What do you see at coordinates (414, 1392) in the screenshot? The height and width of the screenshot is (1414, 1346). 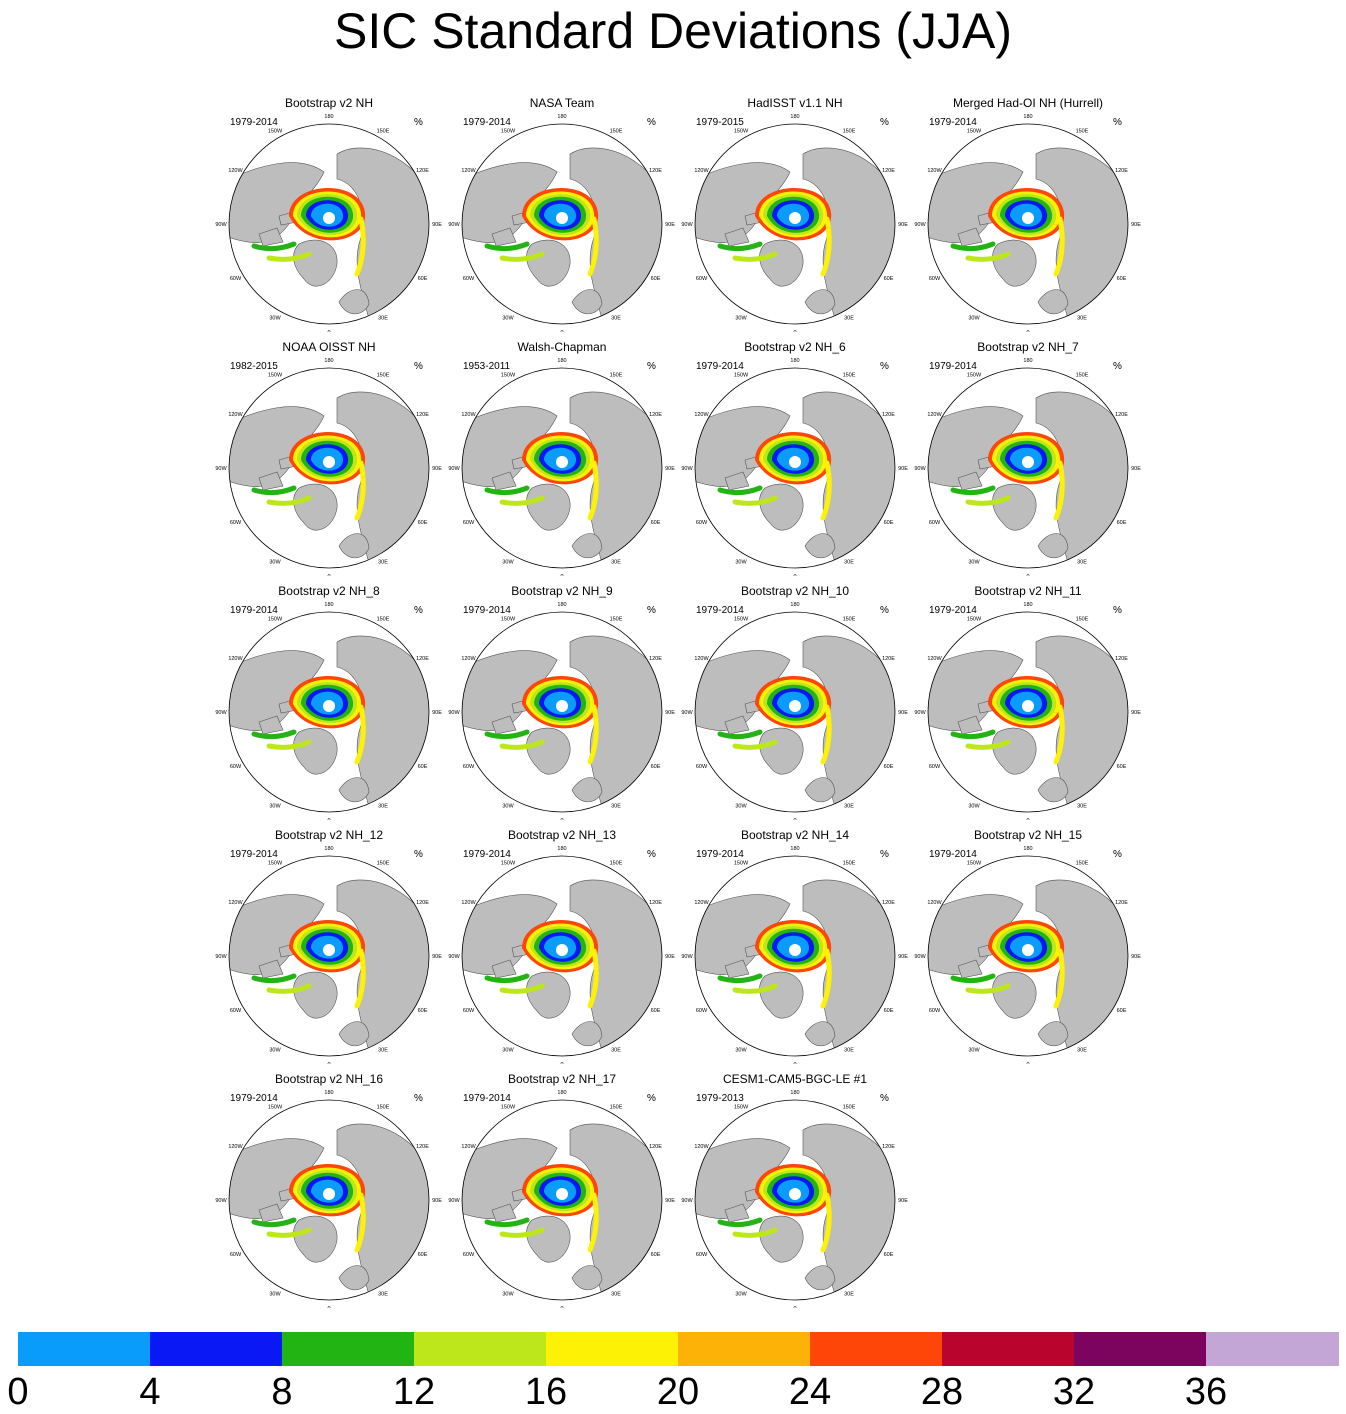 I see `colorbar-tick-label: 12` at bounding box center [414, 1392].